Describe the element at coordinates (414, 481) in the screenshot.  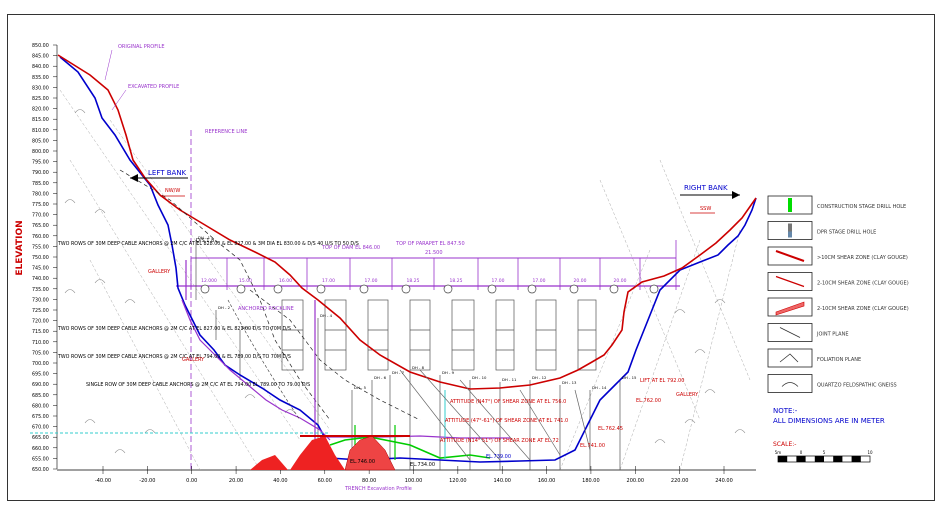
I see `x-tick-label: 100.00` at that location.